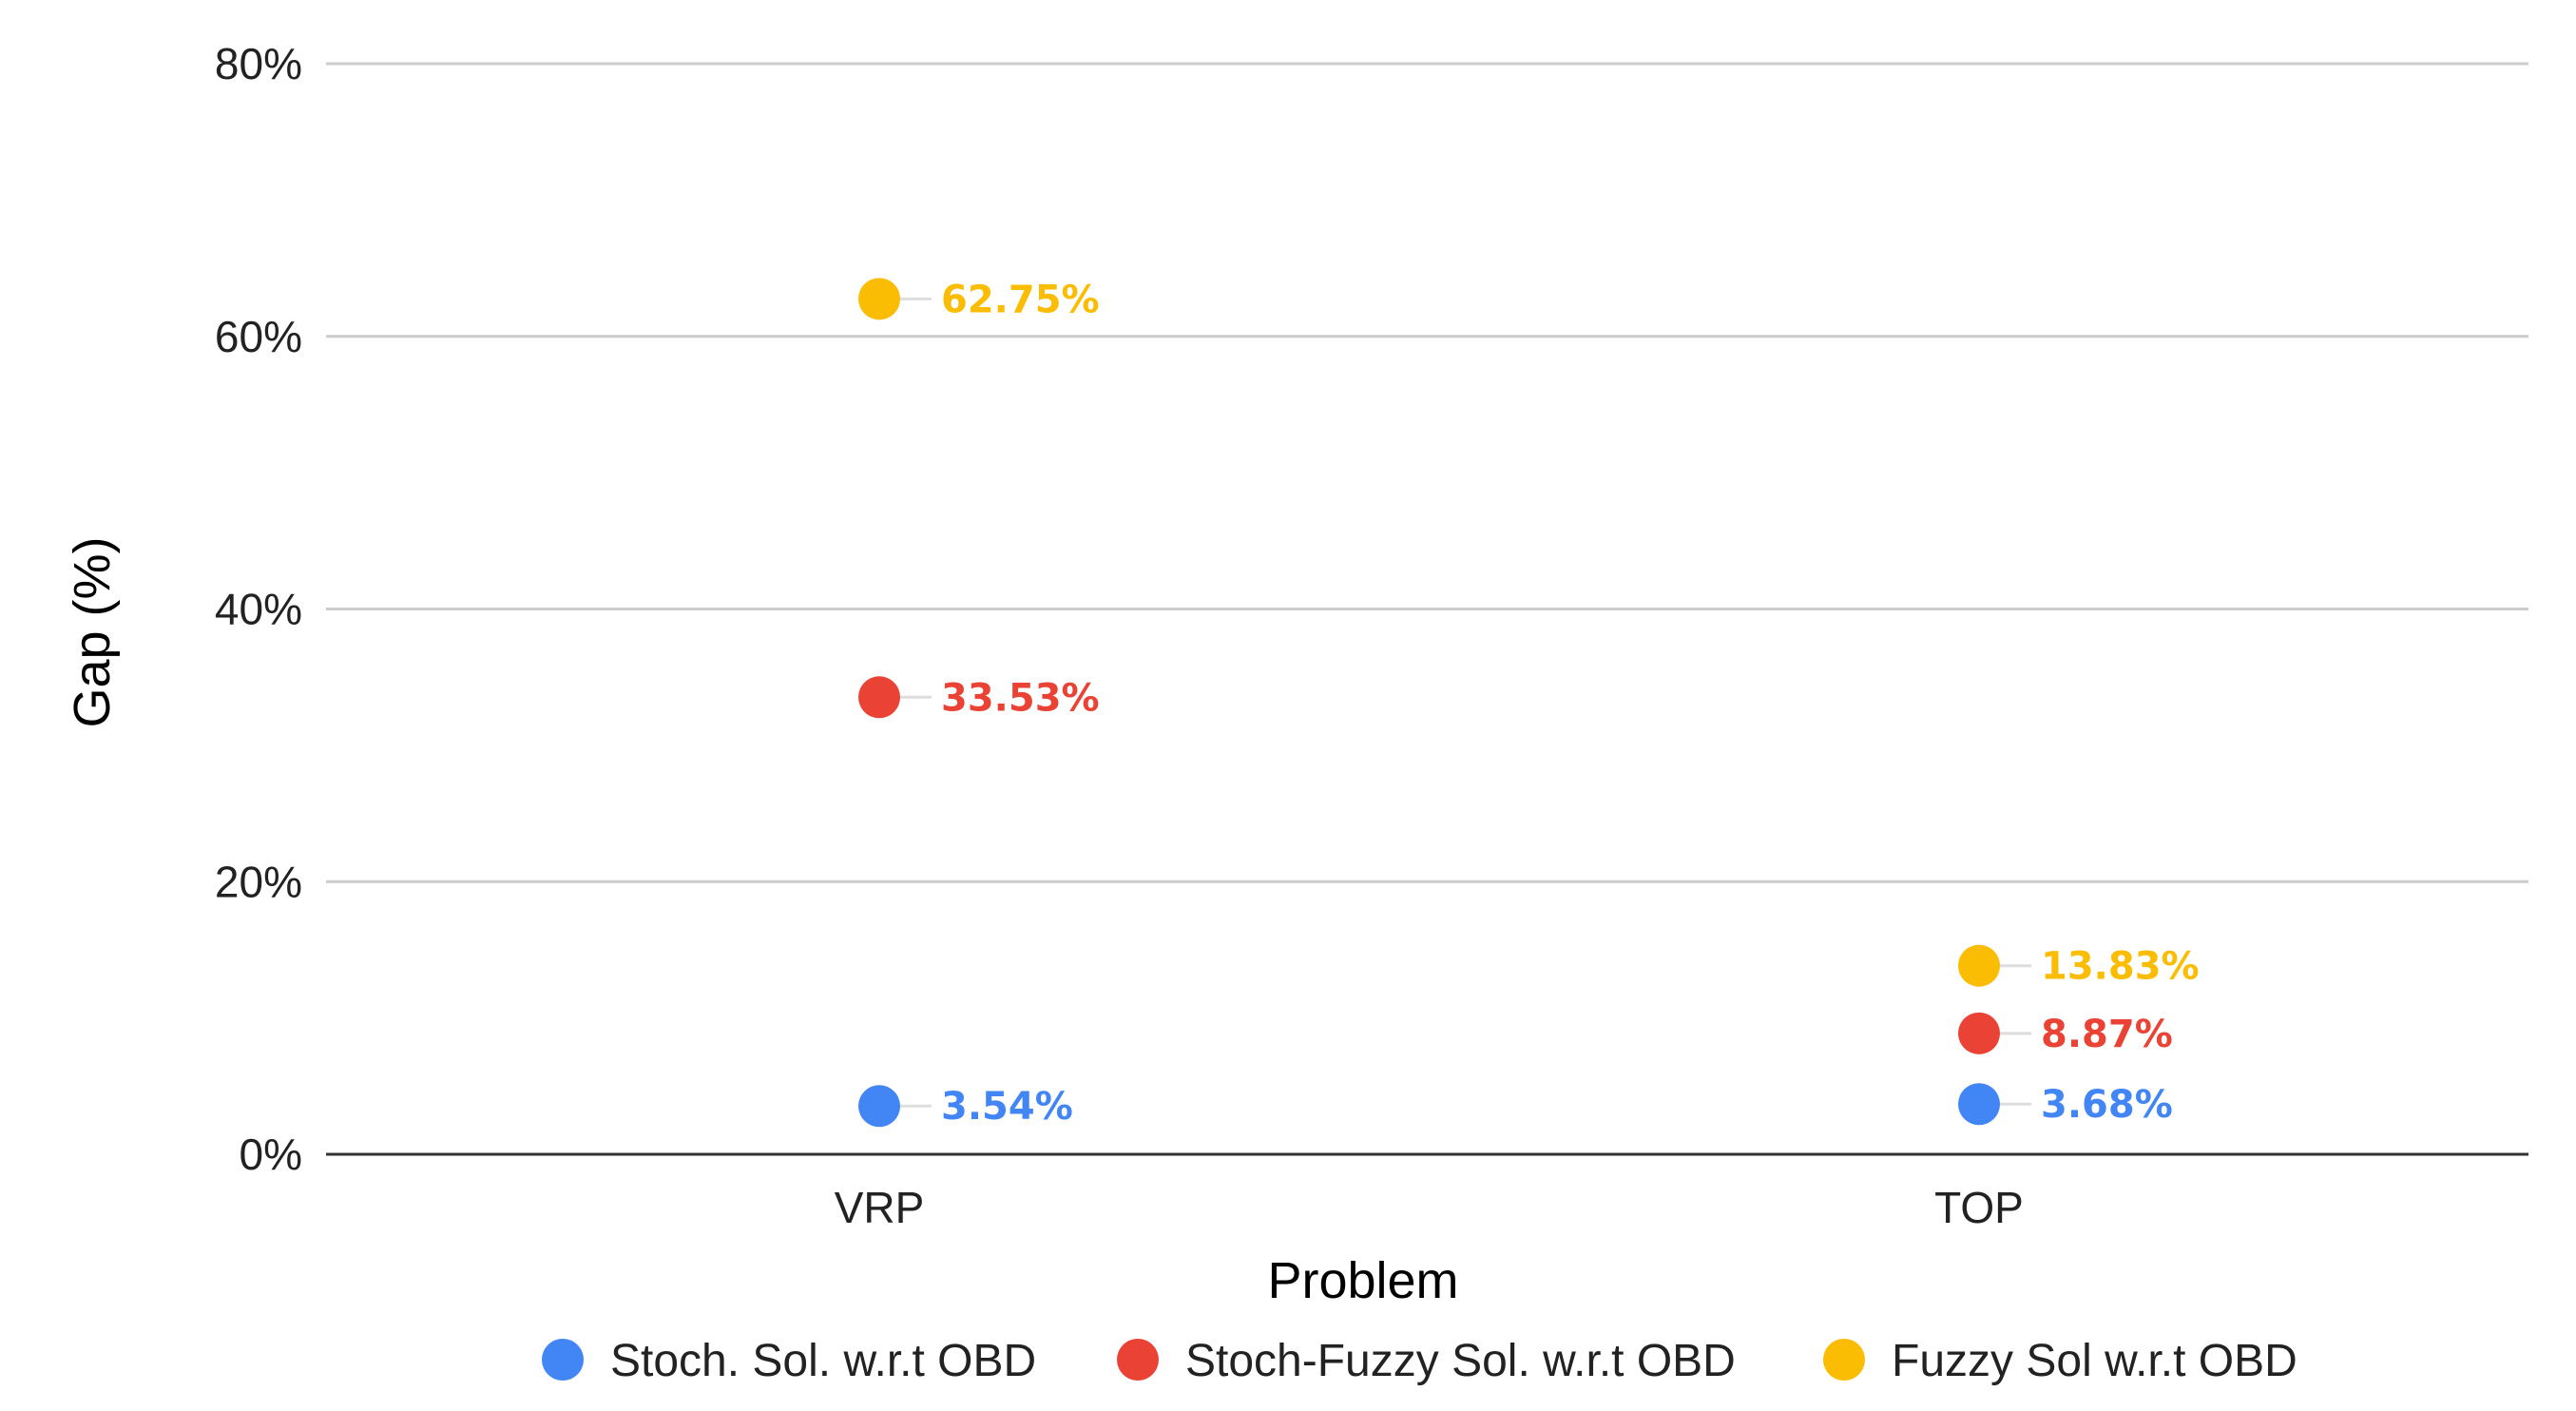  Describe the element at coordinates (1007, 1107) in the screenshot. I see `data-label: 3.54%` at that location.